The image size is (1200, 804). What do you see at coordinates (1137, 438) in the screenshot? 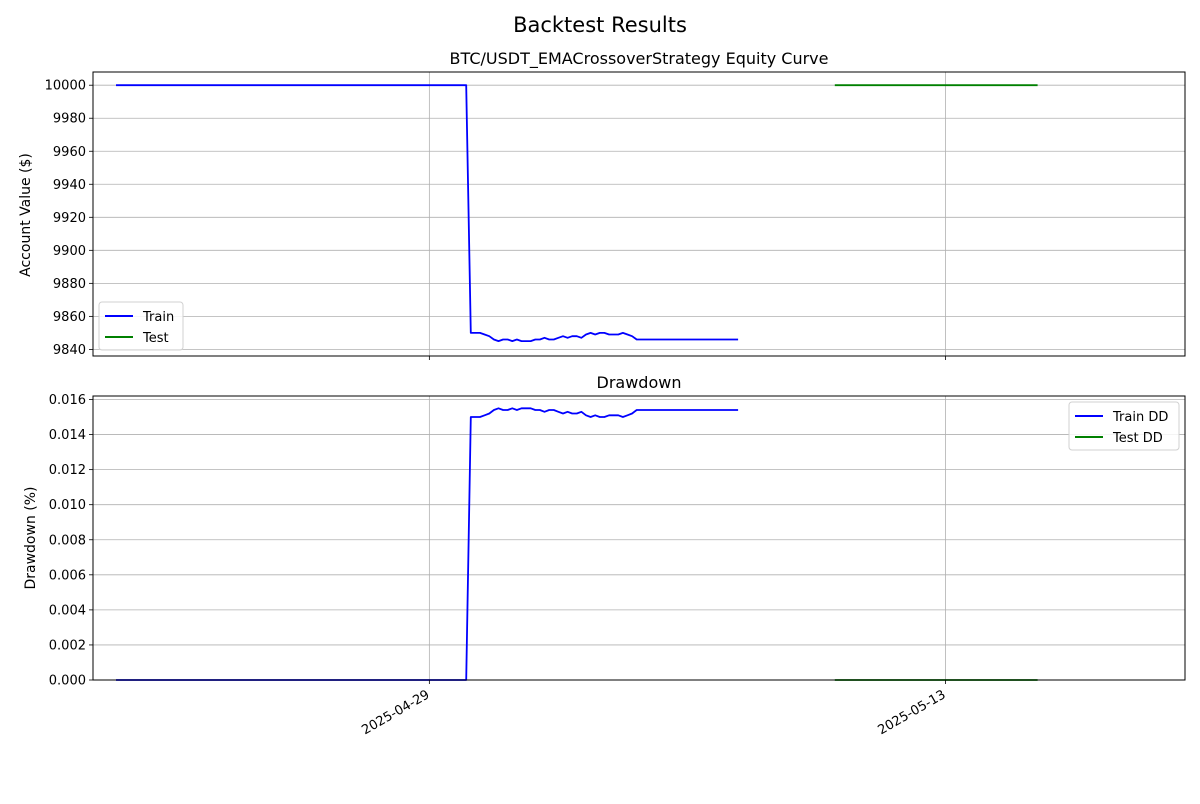
I see `drawdown-legend-label: Test DD` at bounding box center [1137, 438].